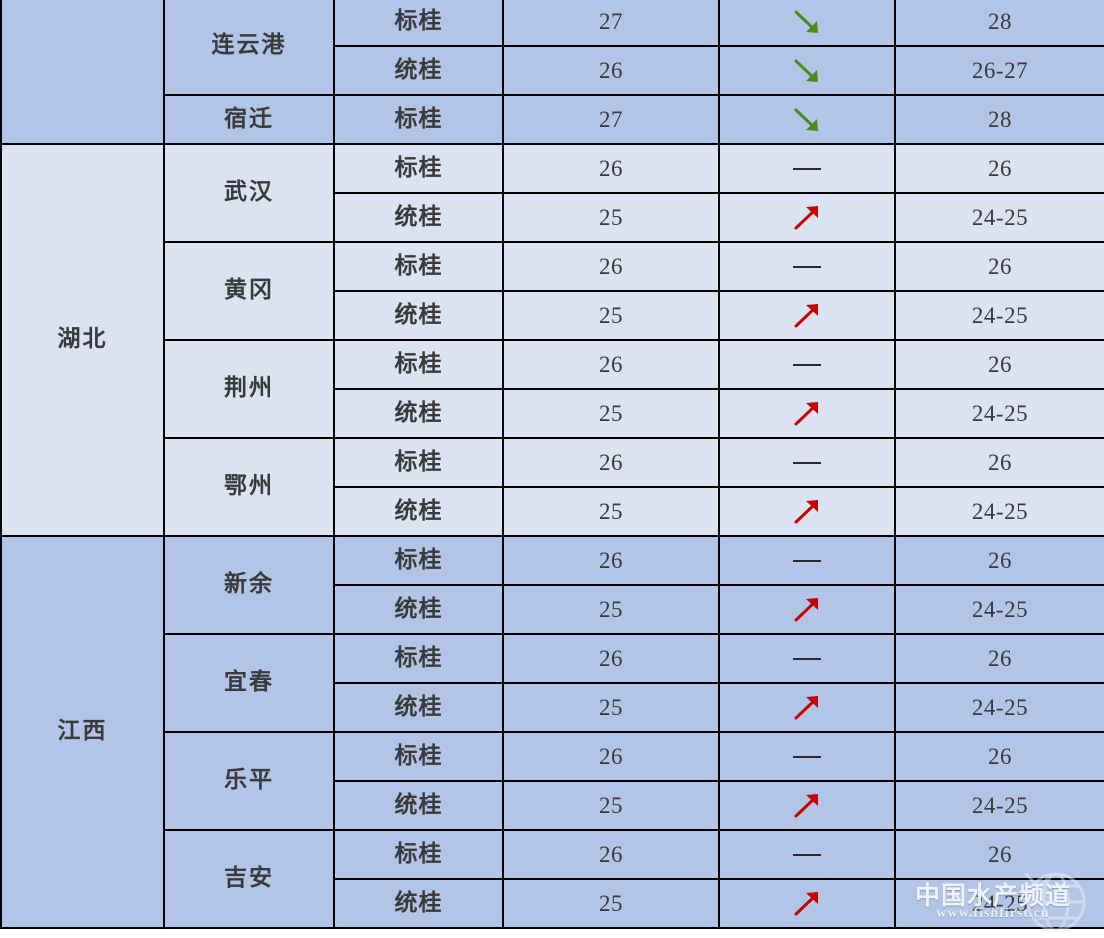 The height and width of the screenshot is (938, 1104). I want to click on city-cell: 吉安, so click(249, 879).